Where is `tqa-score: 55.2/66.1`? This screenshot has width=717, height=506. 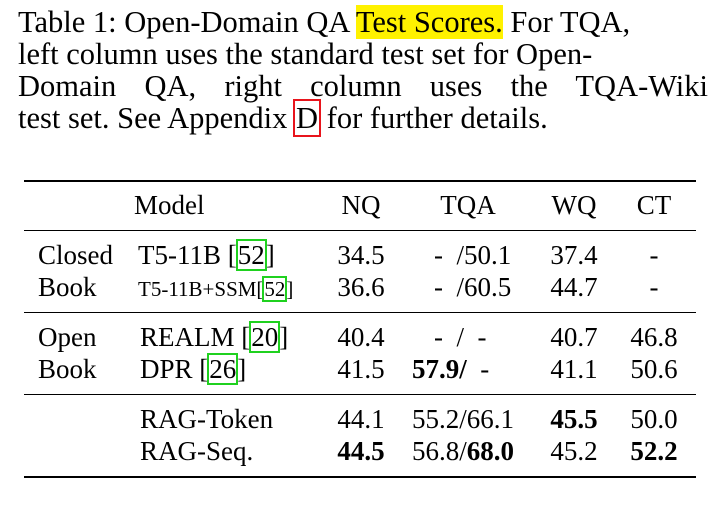 tqa-score: 55.2/66.1 is located at coordinates (463, 419).